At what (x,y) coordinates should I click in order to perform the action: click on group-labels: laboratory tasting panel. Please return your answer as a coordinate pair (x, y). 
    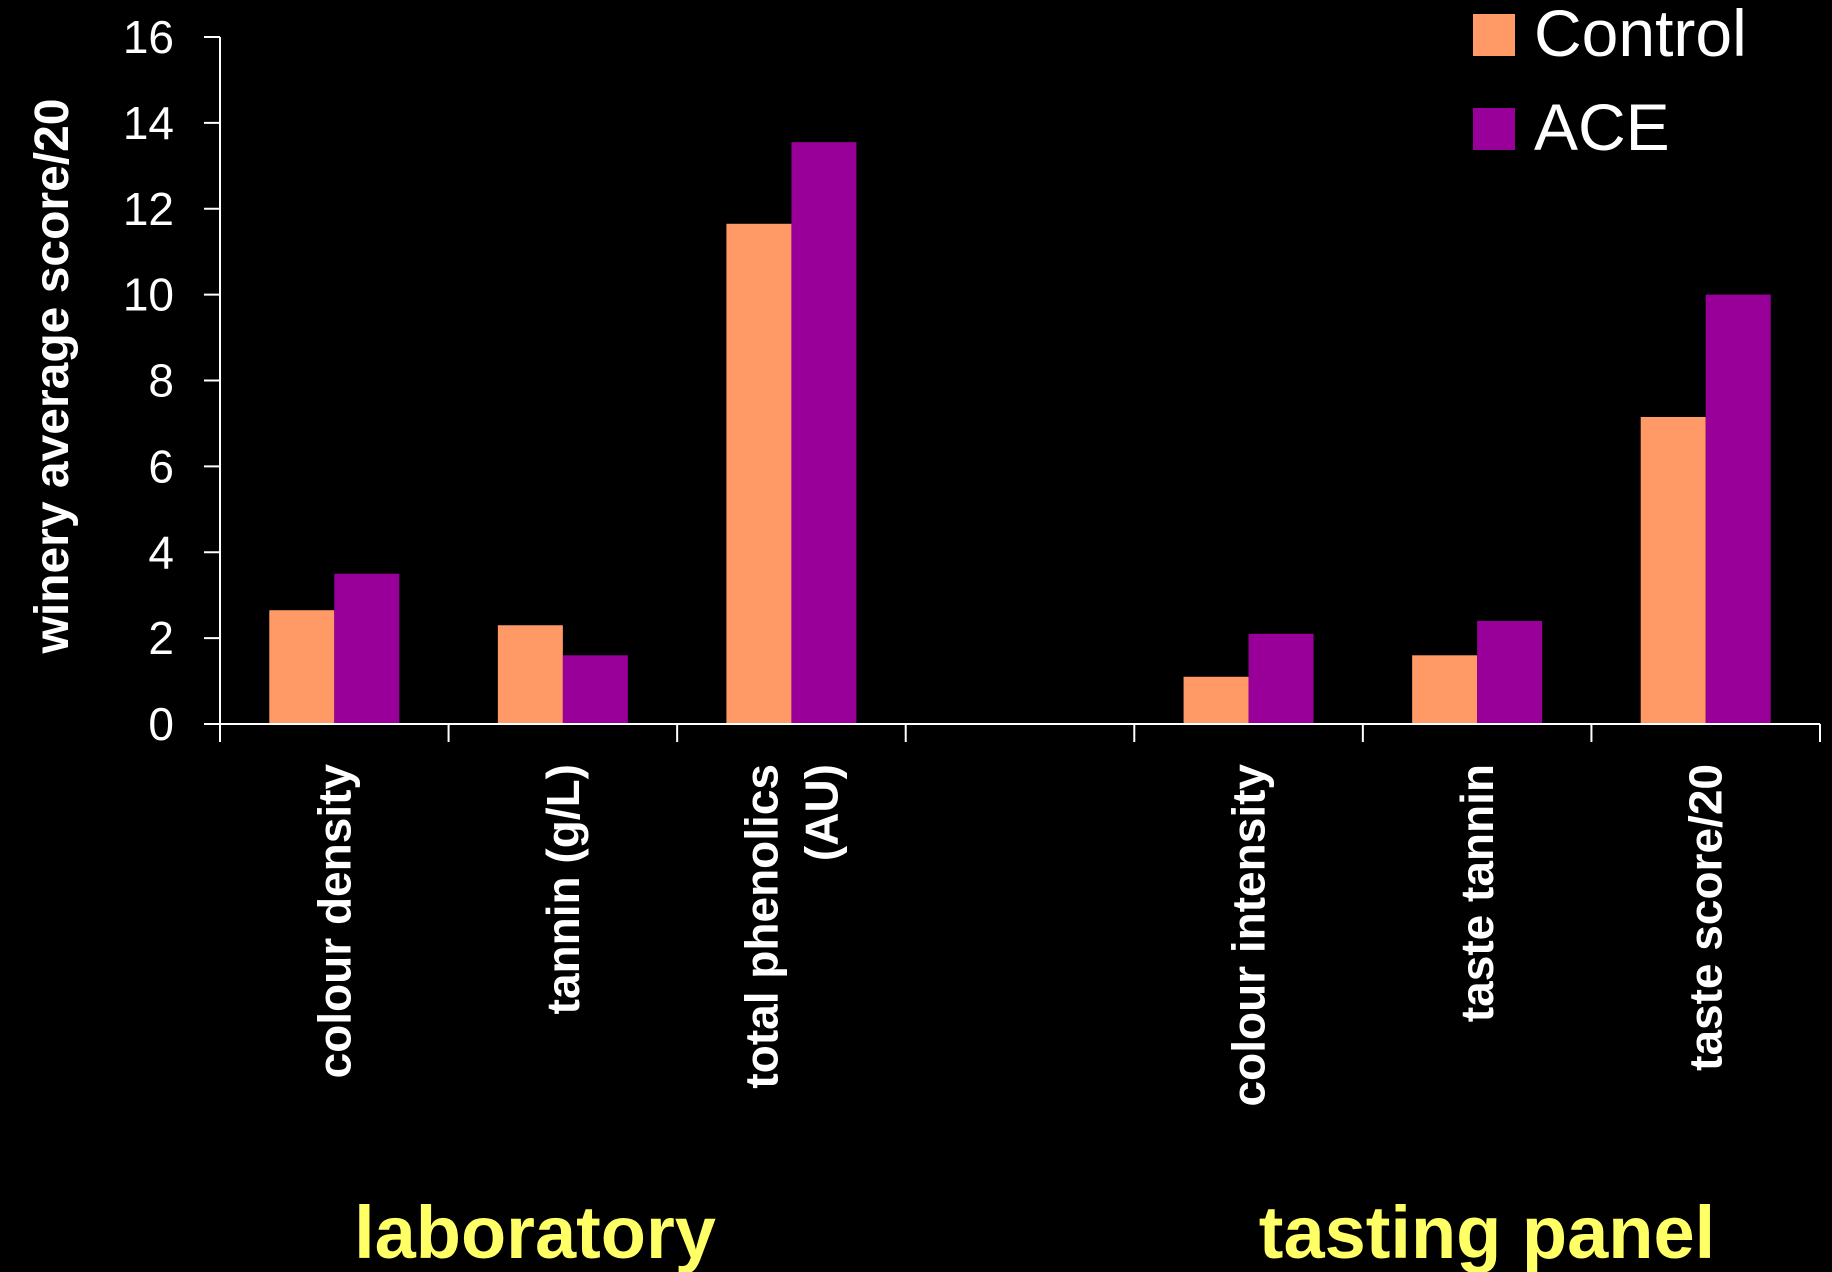
    Looking at the image, I should click on (1034, 1231).